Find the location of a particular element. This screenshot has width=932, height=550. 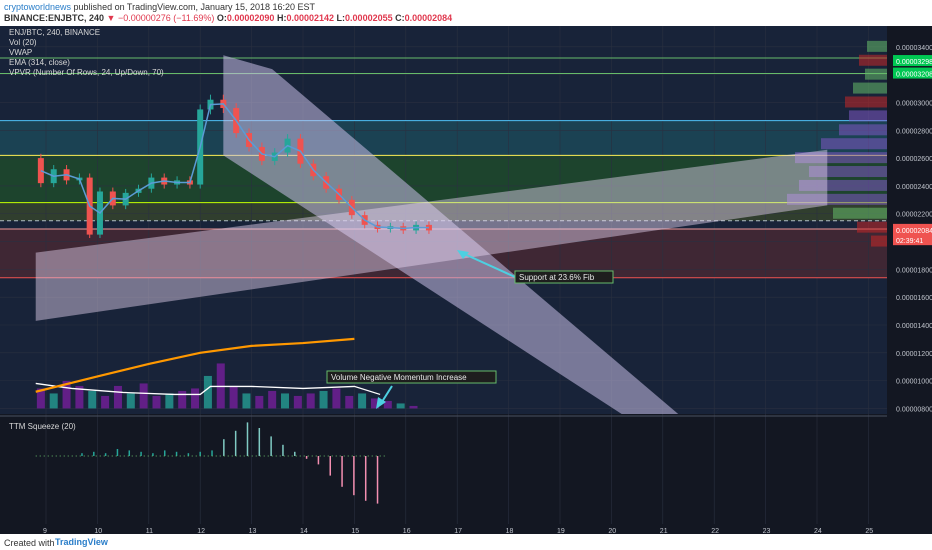

price-axis-label: 0.00003000 is located at coordinates (914, 103).